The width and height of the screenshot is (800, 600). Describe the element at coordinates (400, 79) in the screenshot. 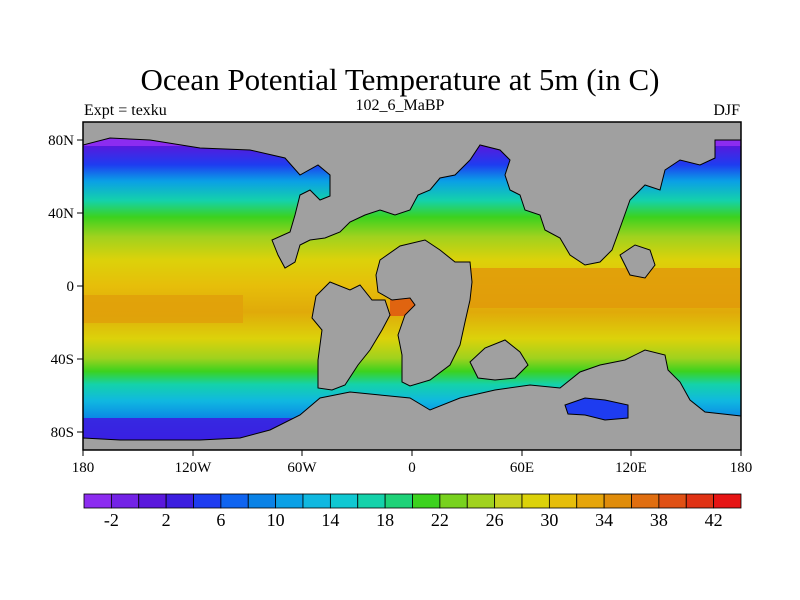

I see `map-title: Ocean Potential Temperature at 5m (in C)` at that location.